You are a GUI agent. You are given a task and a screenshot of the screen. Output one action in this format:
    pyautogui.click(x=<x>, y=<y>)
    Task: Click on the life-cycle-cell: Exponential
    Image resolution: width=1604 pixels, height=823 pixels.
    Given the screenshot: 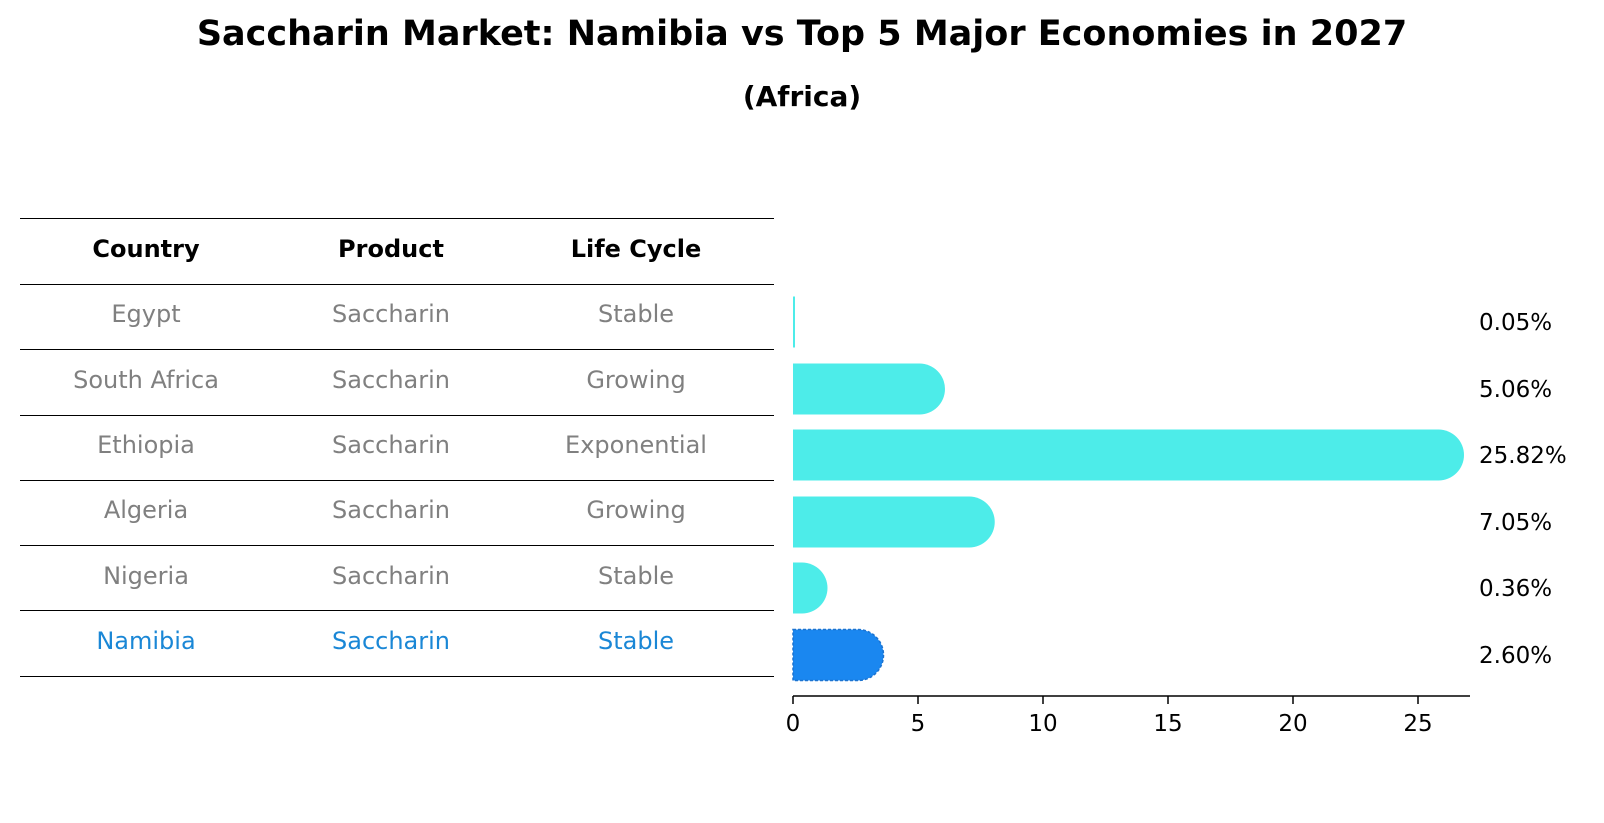 What is the action you would take?
    pyautogui.click(x=636, y=445)
    